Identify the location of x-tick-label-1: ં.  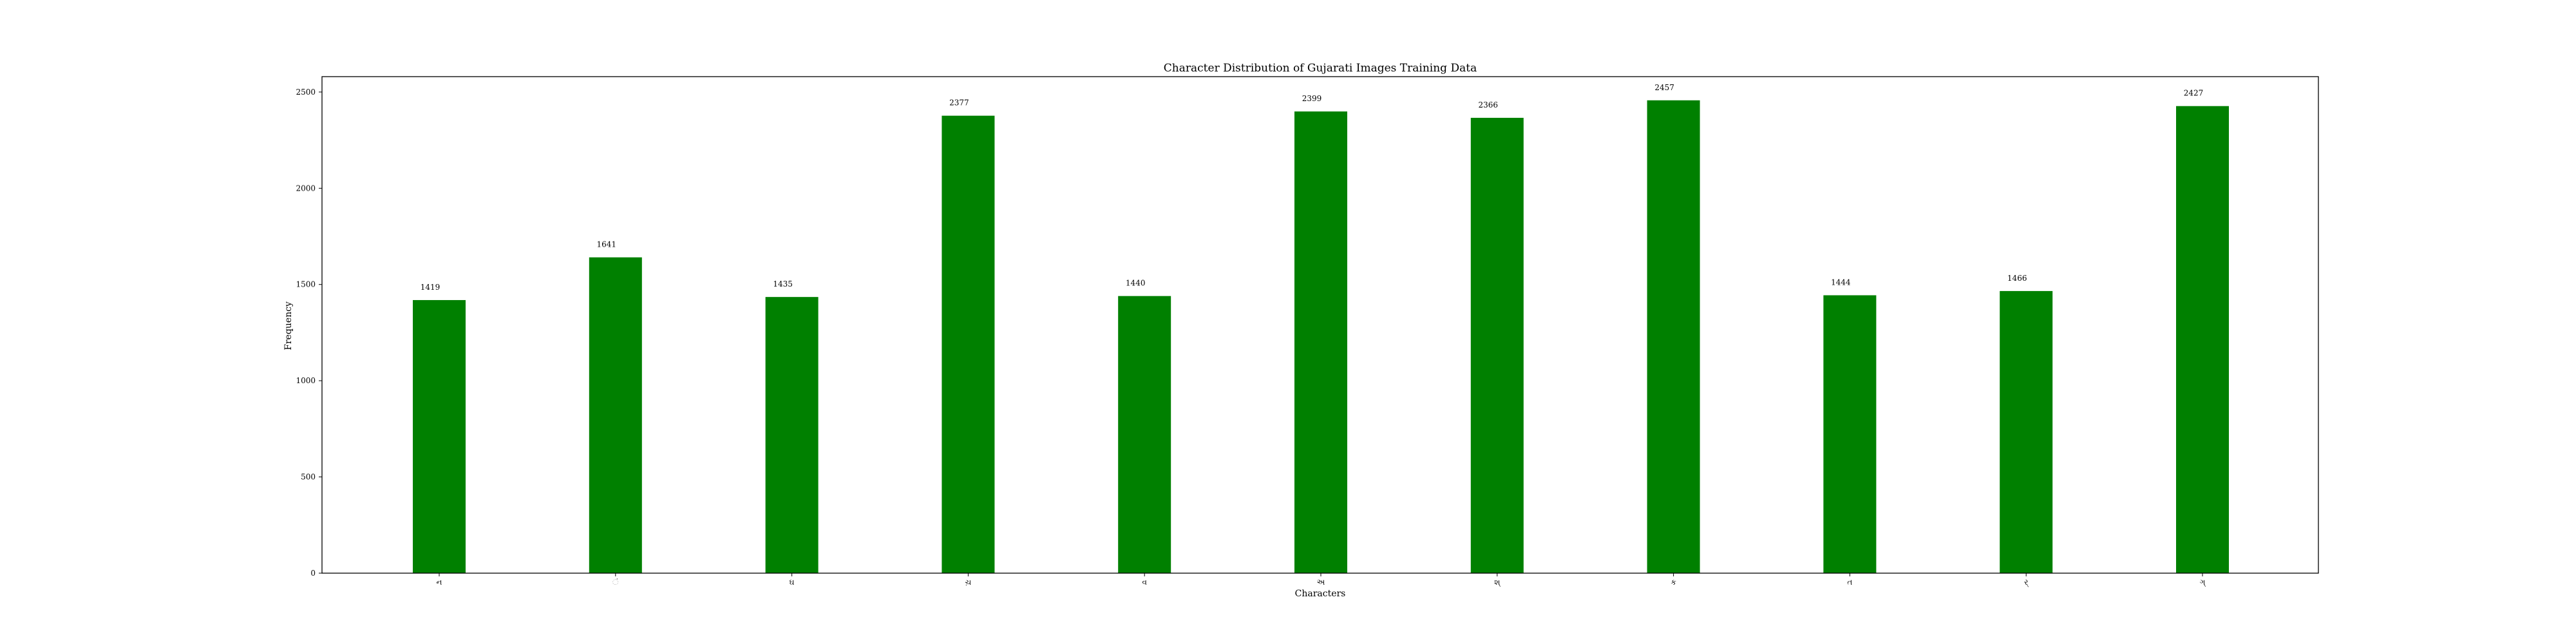
(615, 582).